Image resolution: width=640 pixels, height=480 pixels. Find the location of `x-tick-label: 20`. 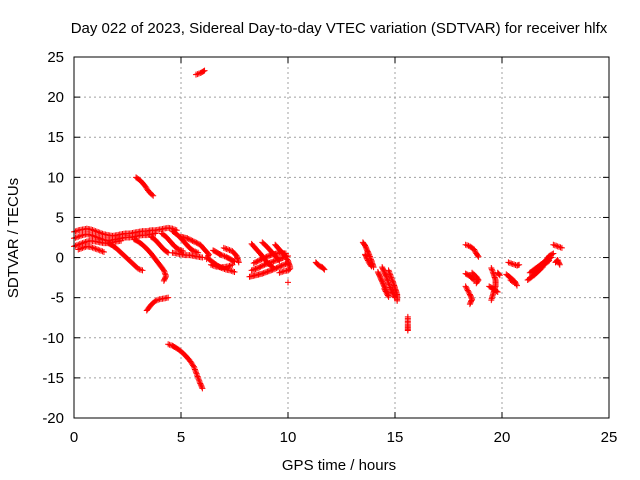

x-tick-label: 20 is located at coordinates (502, 437).